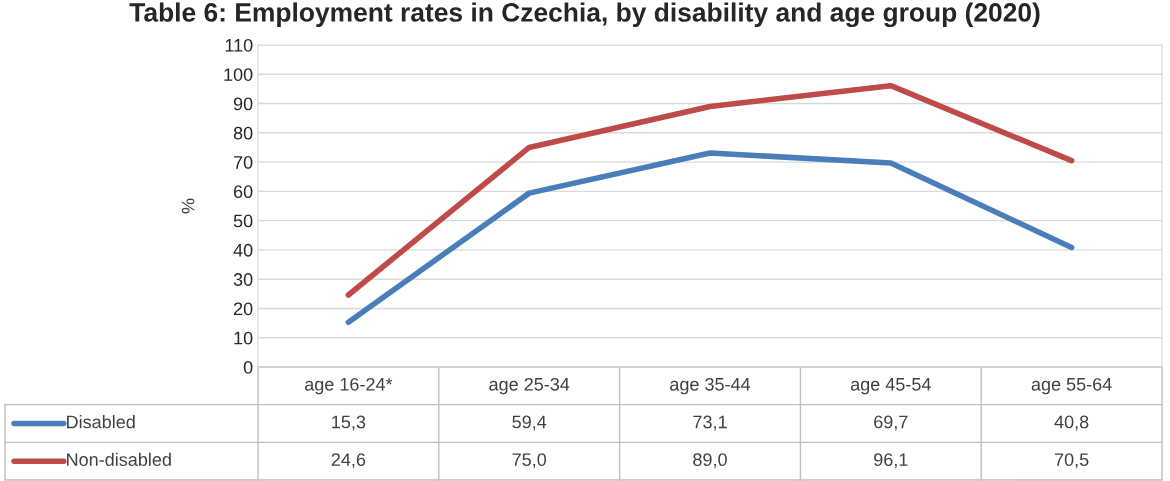 Image resolution: width=1170 pixels, height=481 pixels. What do you see at coordinates (1071, 423) in the screenshot?
I see `data-label: 40,8` at bounding box center [1071, 423].